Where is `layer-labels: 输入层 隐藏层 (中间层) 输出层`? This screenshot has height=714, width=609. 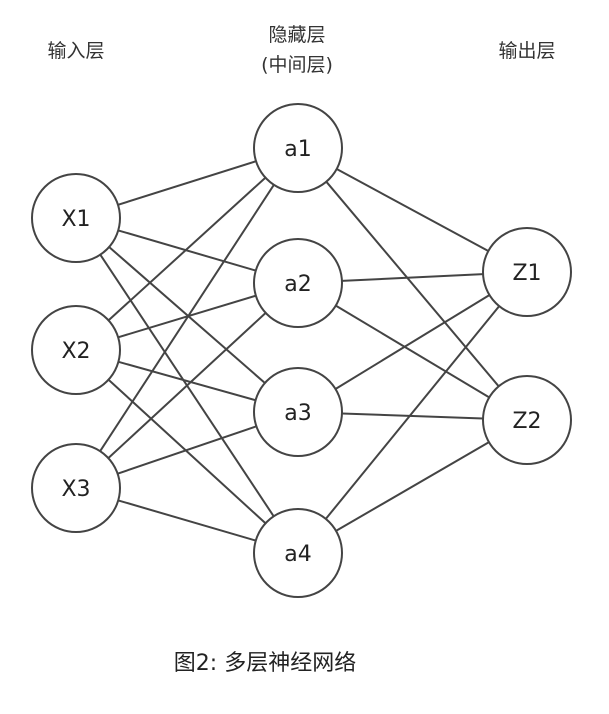 layer-labels: 输入层 隐藏层 (中间层) 输出层 is located at coordinates (301, 50).